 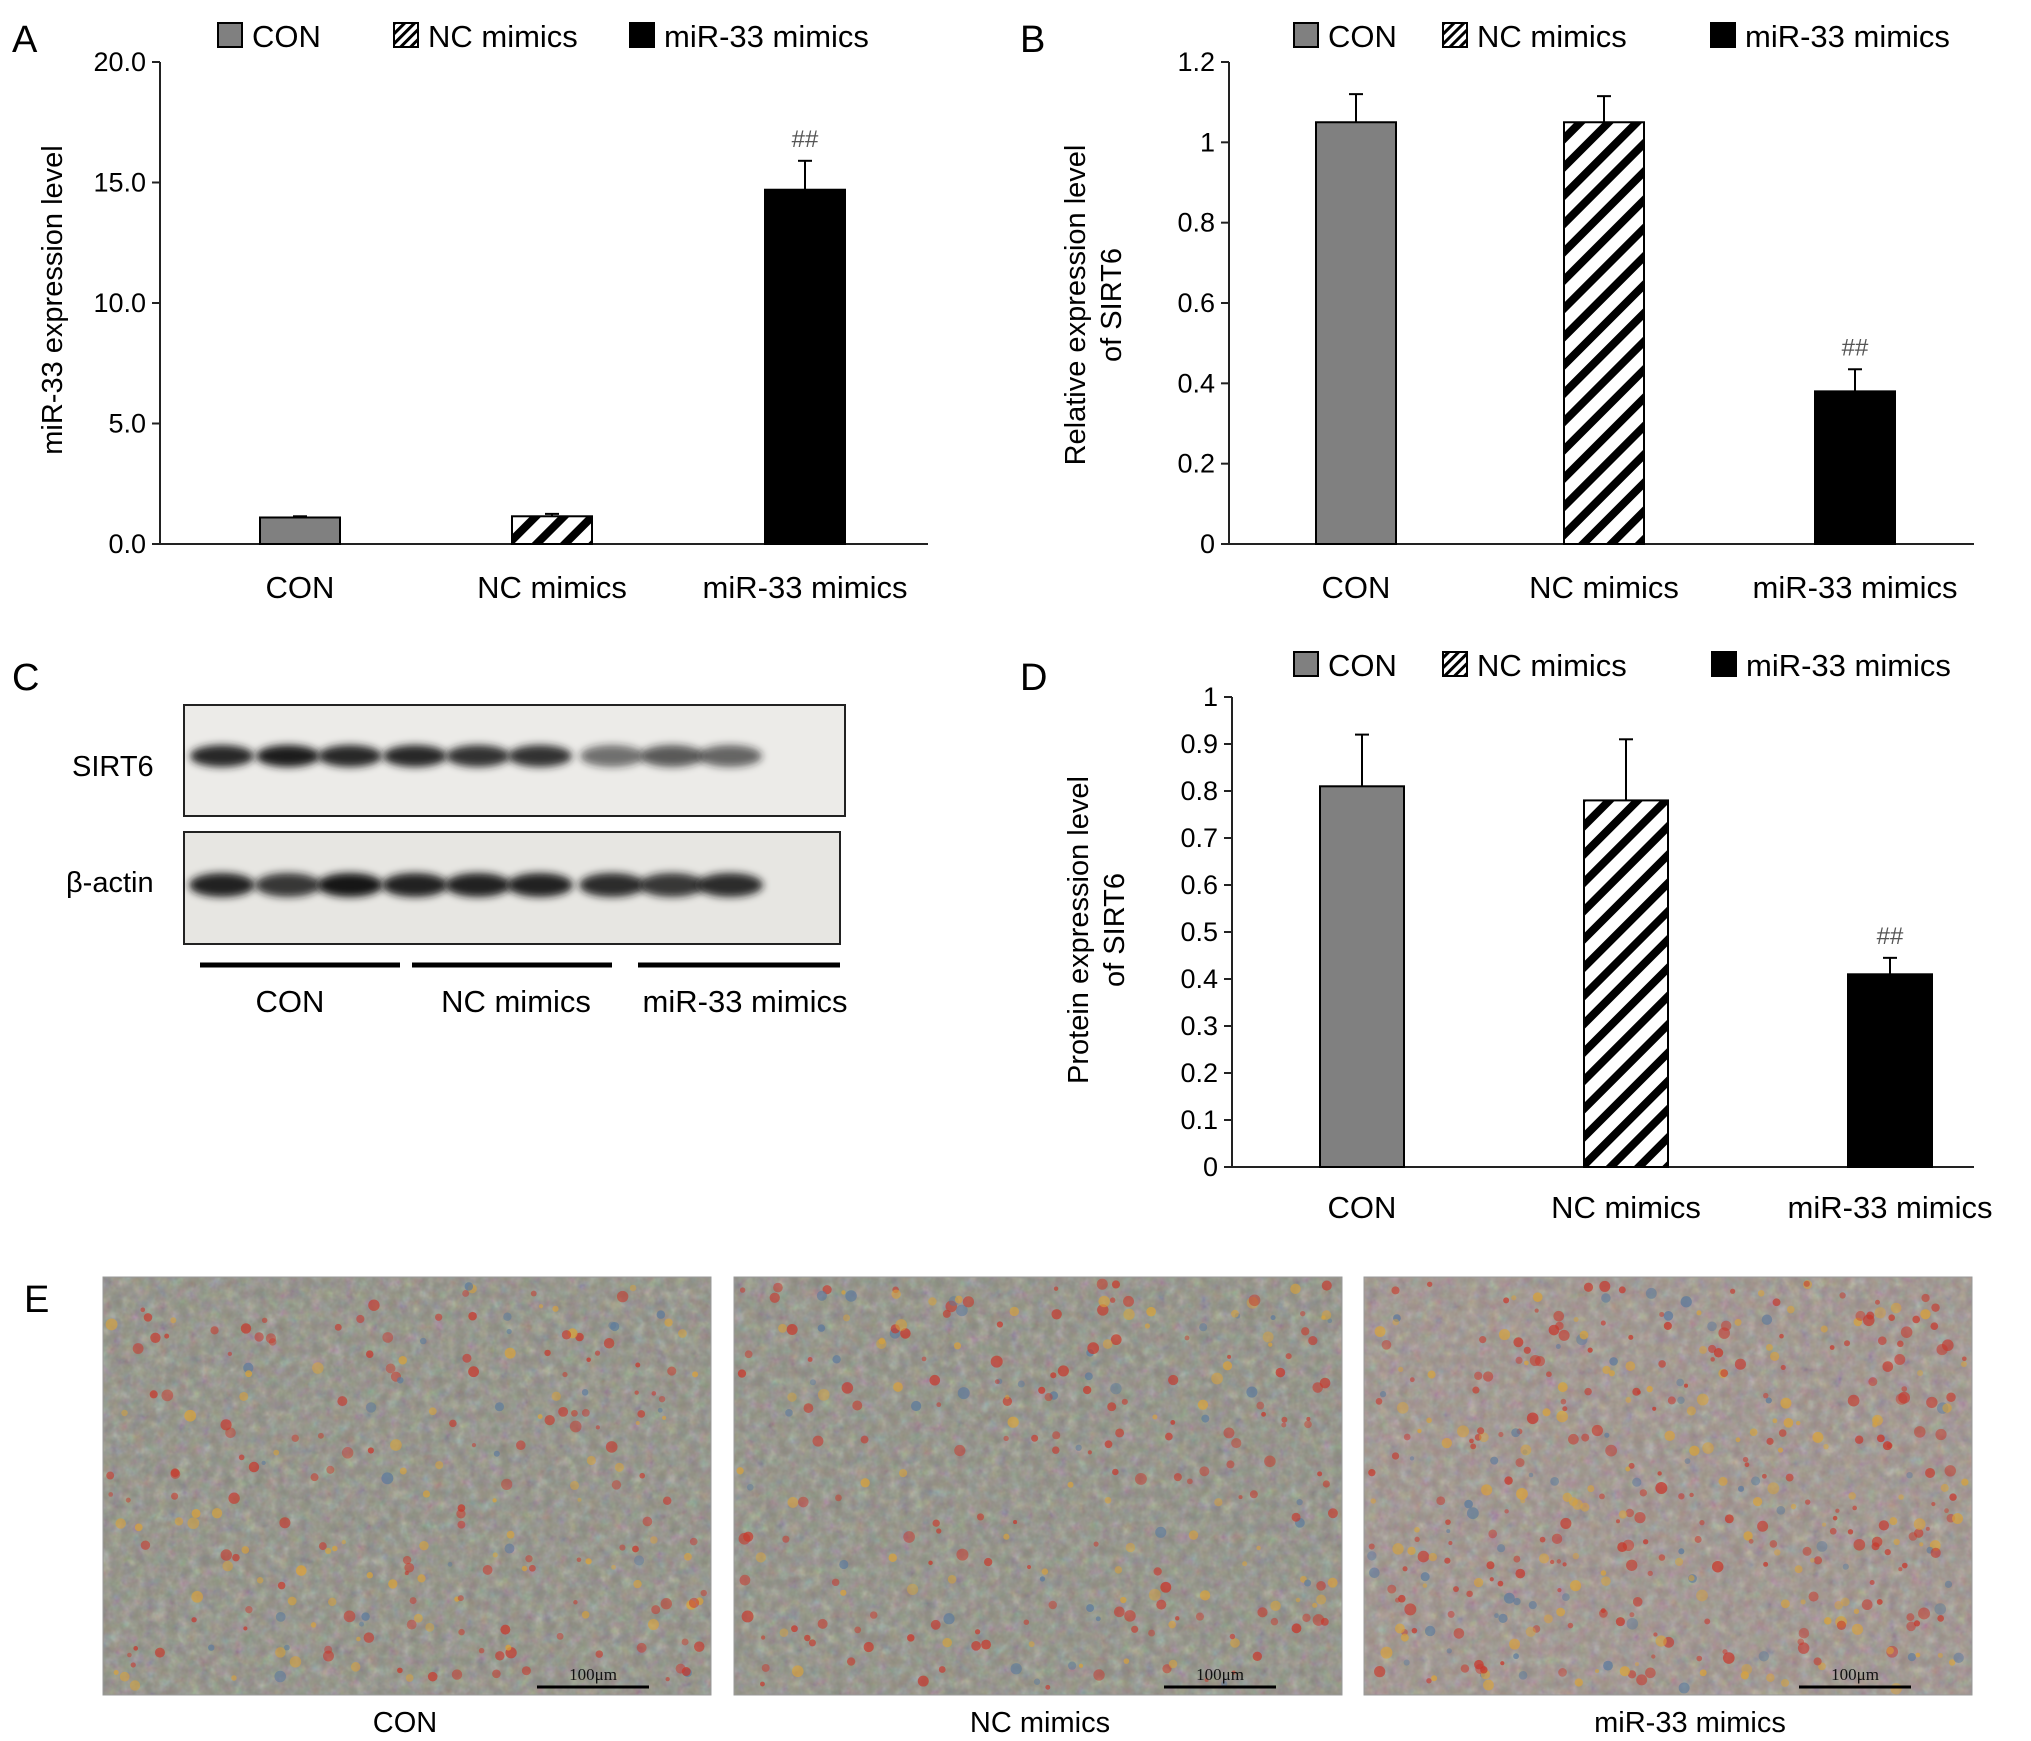 I want to click on micrograph-1: 100μm NC mimics, so click(x=1038, y=1507).